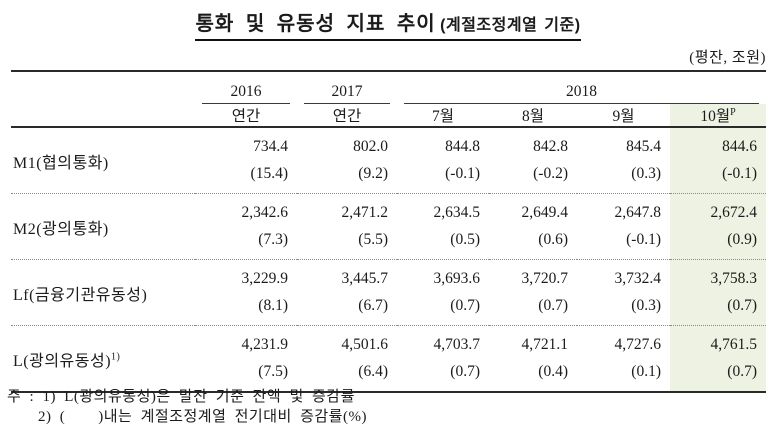  Describe the element at coordinates (246, 87) in the screenshot. I see `year-header-2016: 2016` at that location.